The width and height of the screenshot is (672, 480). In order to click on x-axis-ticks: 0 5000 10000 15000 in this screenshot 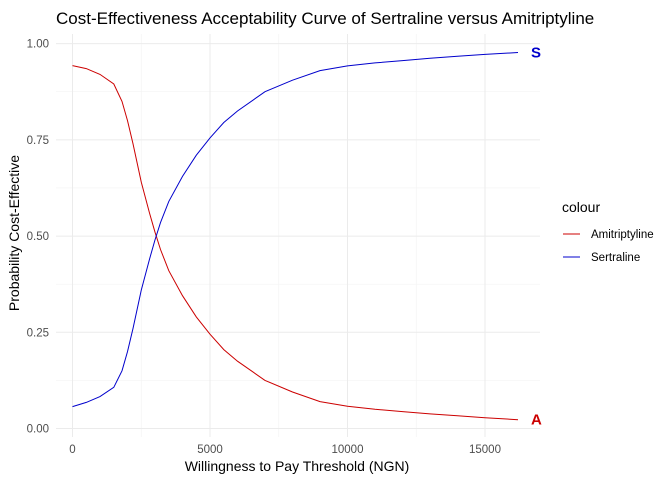, I will do `click(285, 450)`.